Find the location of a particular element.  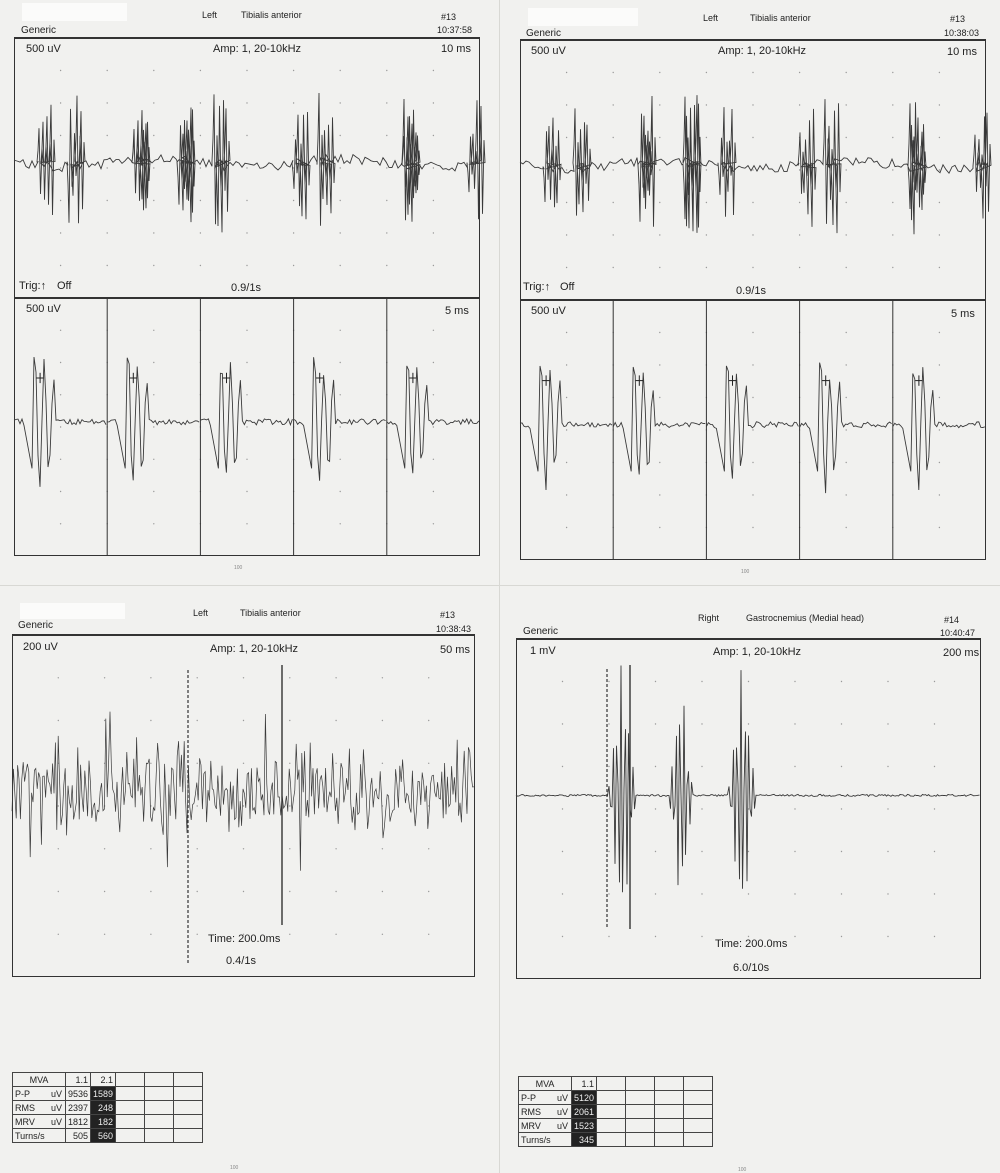

rate-label: 0.4/1s is located at coordinates (241, 961).